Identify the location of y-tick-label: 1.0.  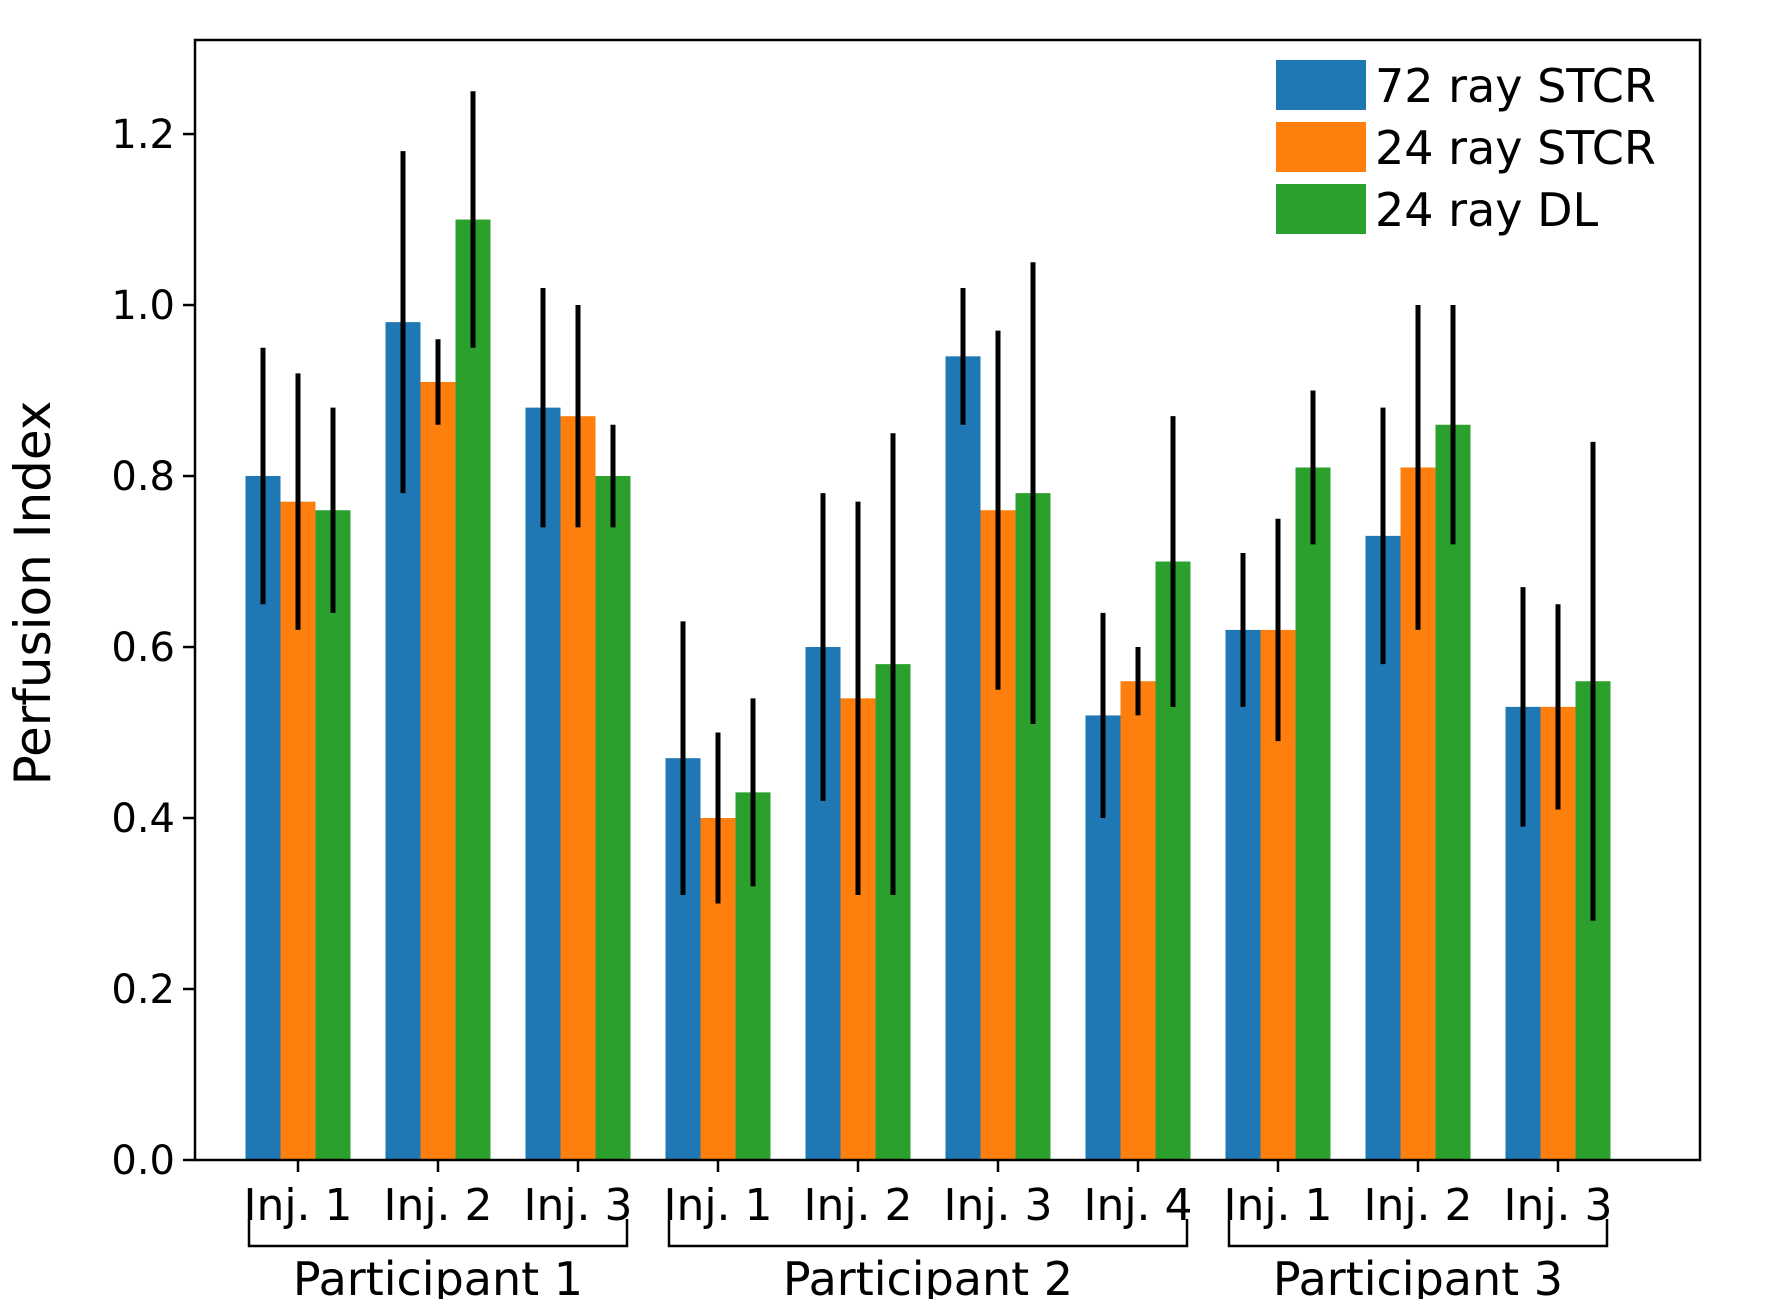
(143, 306).